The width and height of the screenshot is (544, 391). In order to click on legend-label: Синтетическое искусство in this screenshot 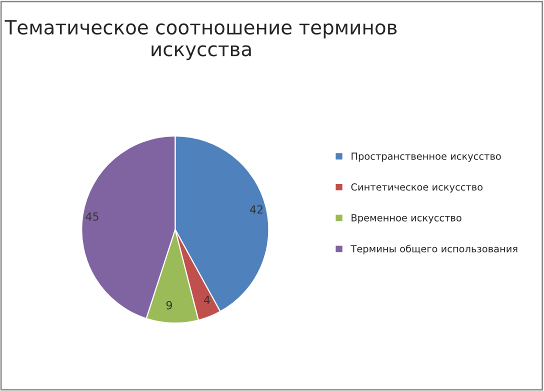, I will do `click(417, 188)`.